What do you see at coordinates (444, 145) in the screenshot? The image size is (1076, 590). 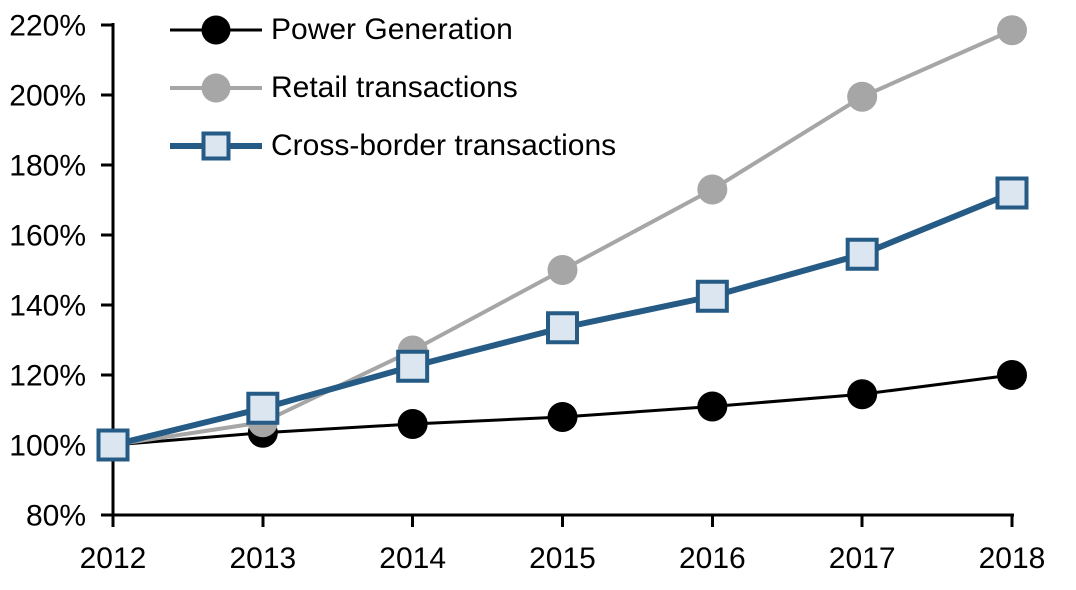 I see `legend-label: Cross-border transactions` at bounding box center [444, 145].